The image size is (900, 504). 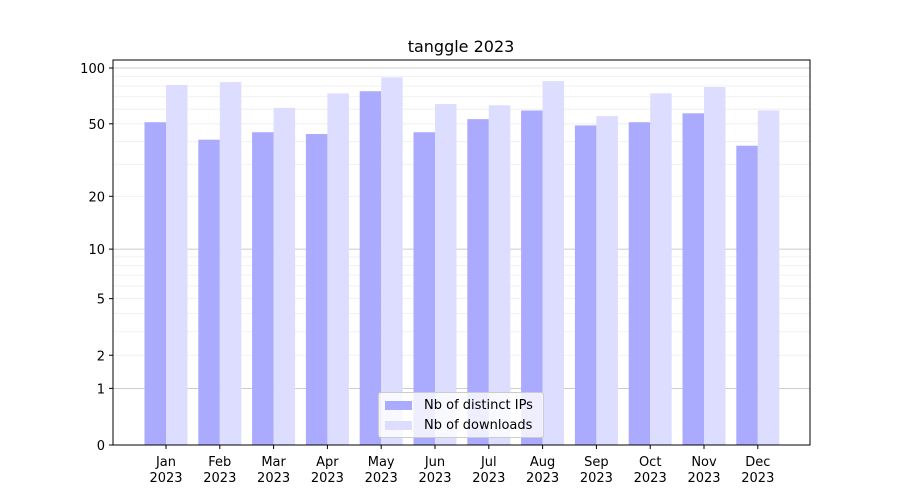 I want to click on x-tick-label: Jan, so click(x=165, y=462).